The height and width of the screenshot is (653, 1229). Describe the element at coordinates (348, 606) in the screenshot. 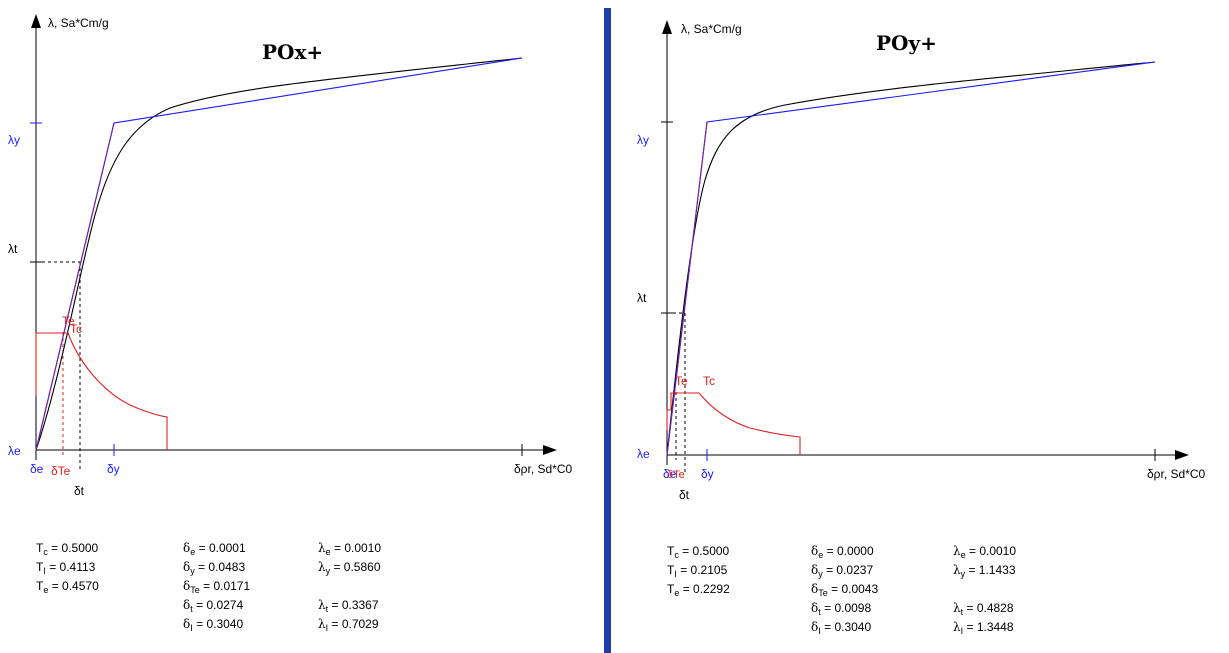

I see `stat-lt: λt = 0.3367` at that location.